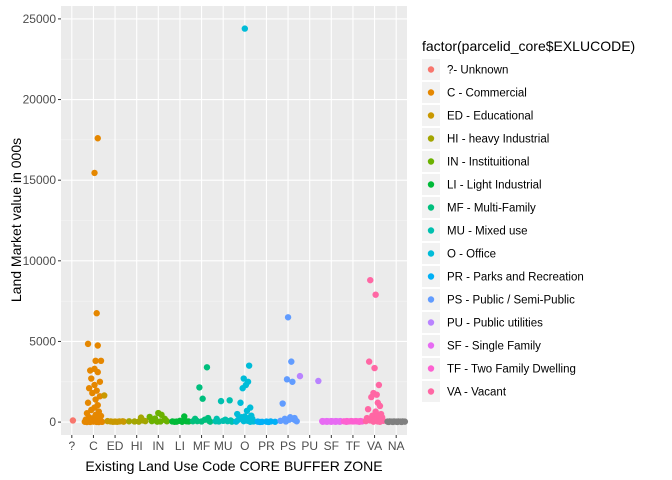  I want to click on y-tick-label: 5000, so click(42, 341).